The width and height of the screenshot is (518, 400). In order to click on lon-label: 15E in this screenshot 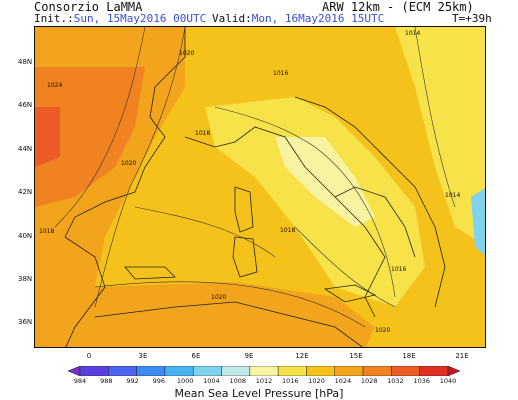, I will do `click(356, 356)`.